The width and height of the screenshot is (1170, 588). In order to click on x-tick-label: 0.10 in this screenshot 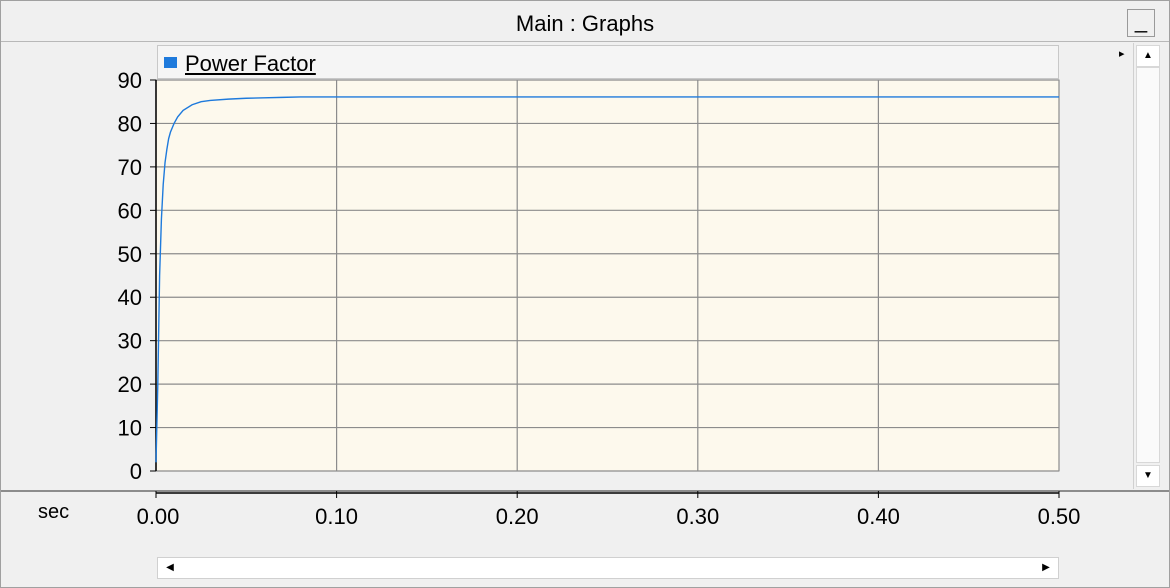, I will do `click(336, 516)`.